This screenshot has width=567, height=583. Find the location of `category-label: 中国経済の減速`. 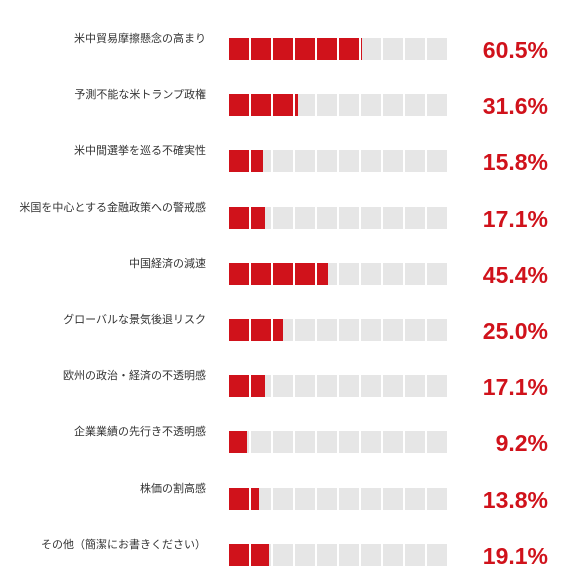

category-label: 中国経済の減速 is located at coordinates (167, 263).